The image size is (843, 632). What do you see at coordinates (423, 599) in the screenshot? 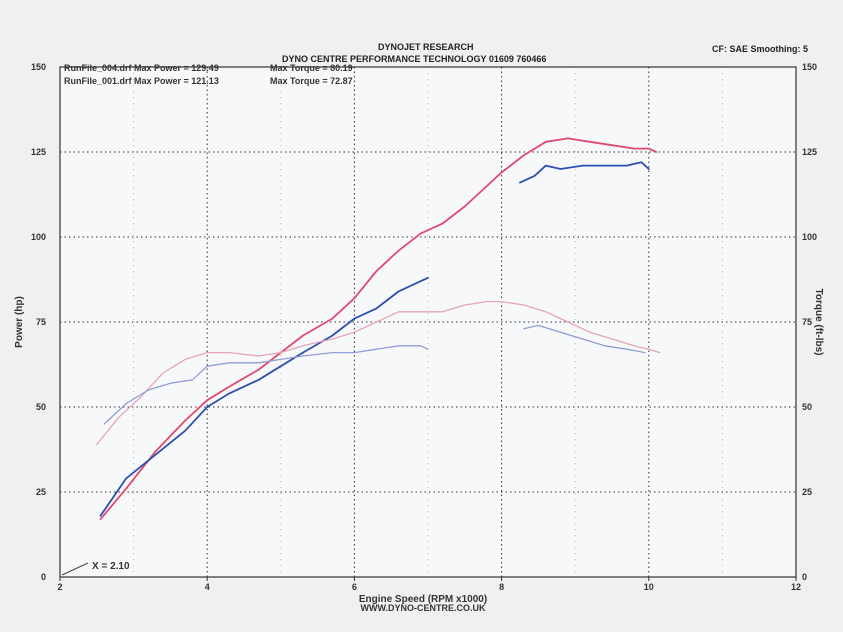
I see `x-axis-label: Engine Speed (RPM x1000)` at bounding box center [423, 599].